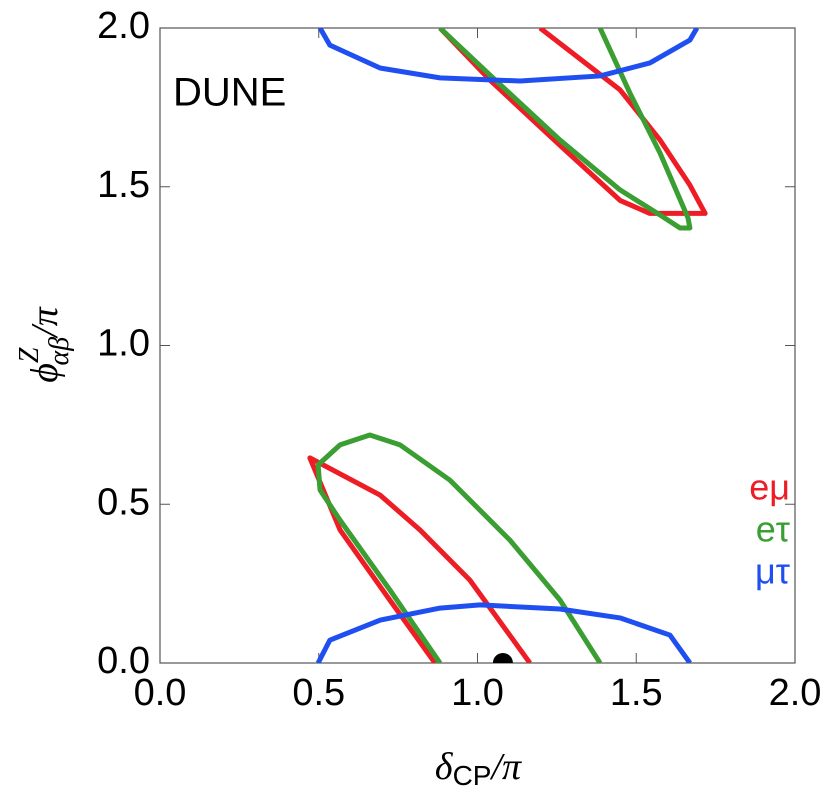  What do you see at coordinates (123, 185) in the screenshot?
I see `y-tick-label: 1.5` at bounding box center [123, 185].